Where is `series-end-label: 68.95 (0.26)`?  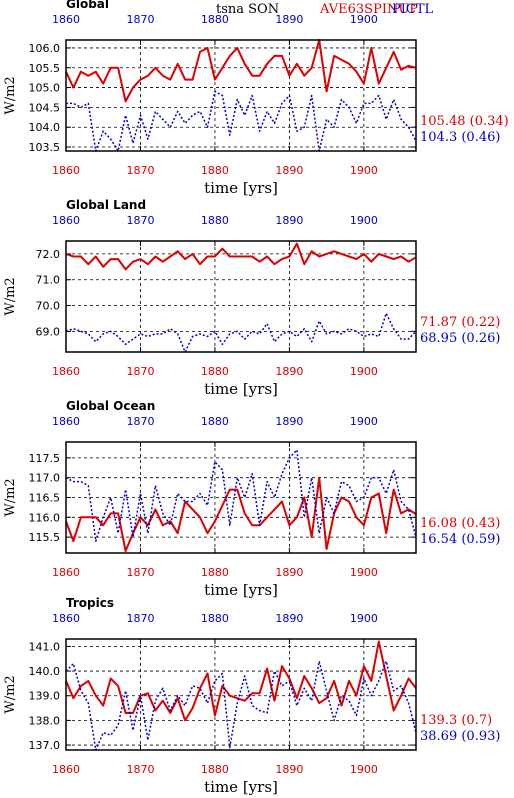 series-end-label: 68.95 (0.26) is located at coordinates (460, 338).